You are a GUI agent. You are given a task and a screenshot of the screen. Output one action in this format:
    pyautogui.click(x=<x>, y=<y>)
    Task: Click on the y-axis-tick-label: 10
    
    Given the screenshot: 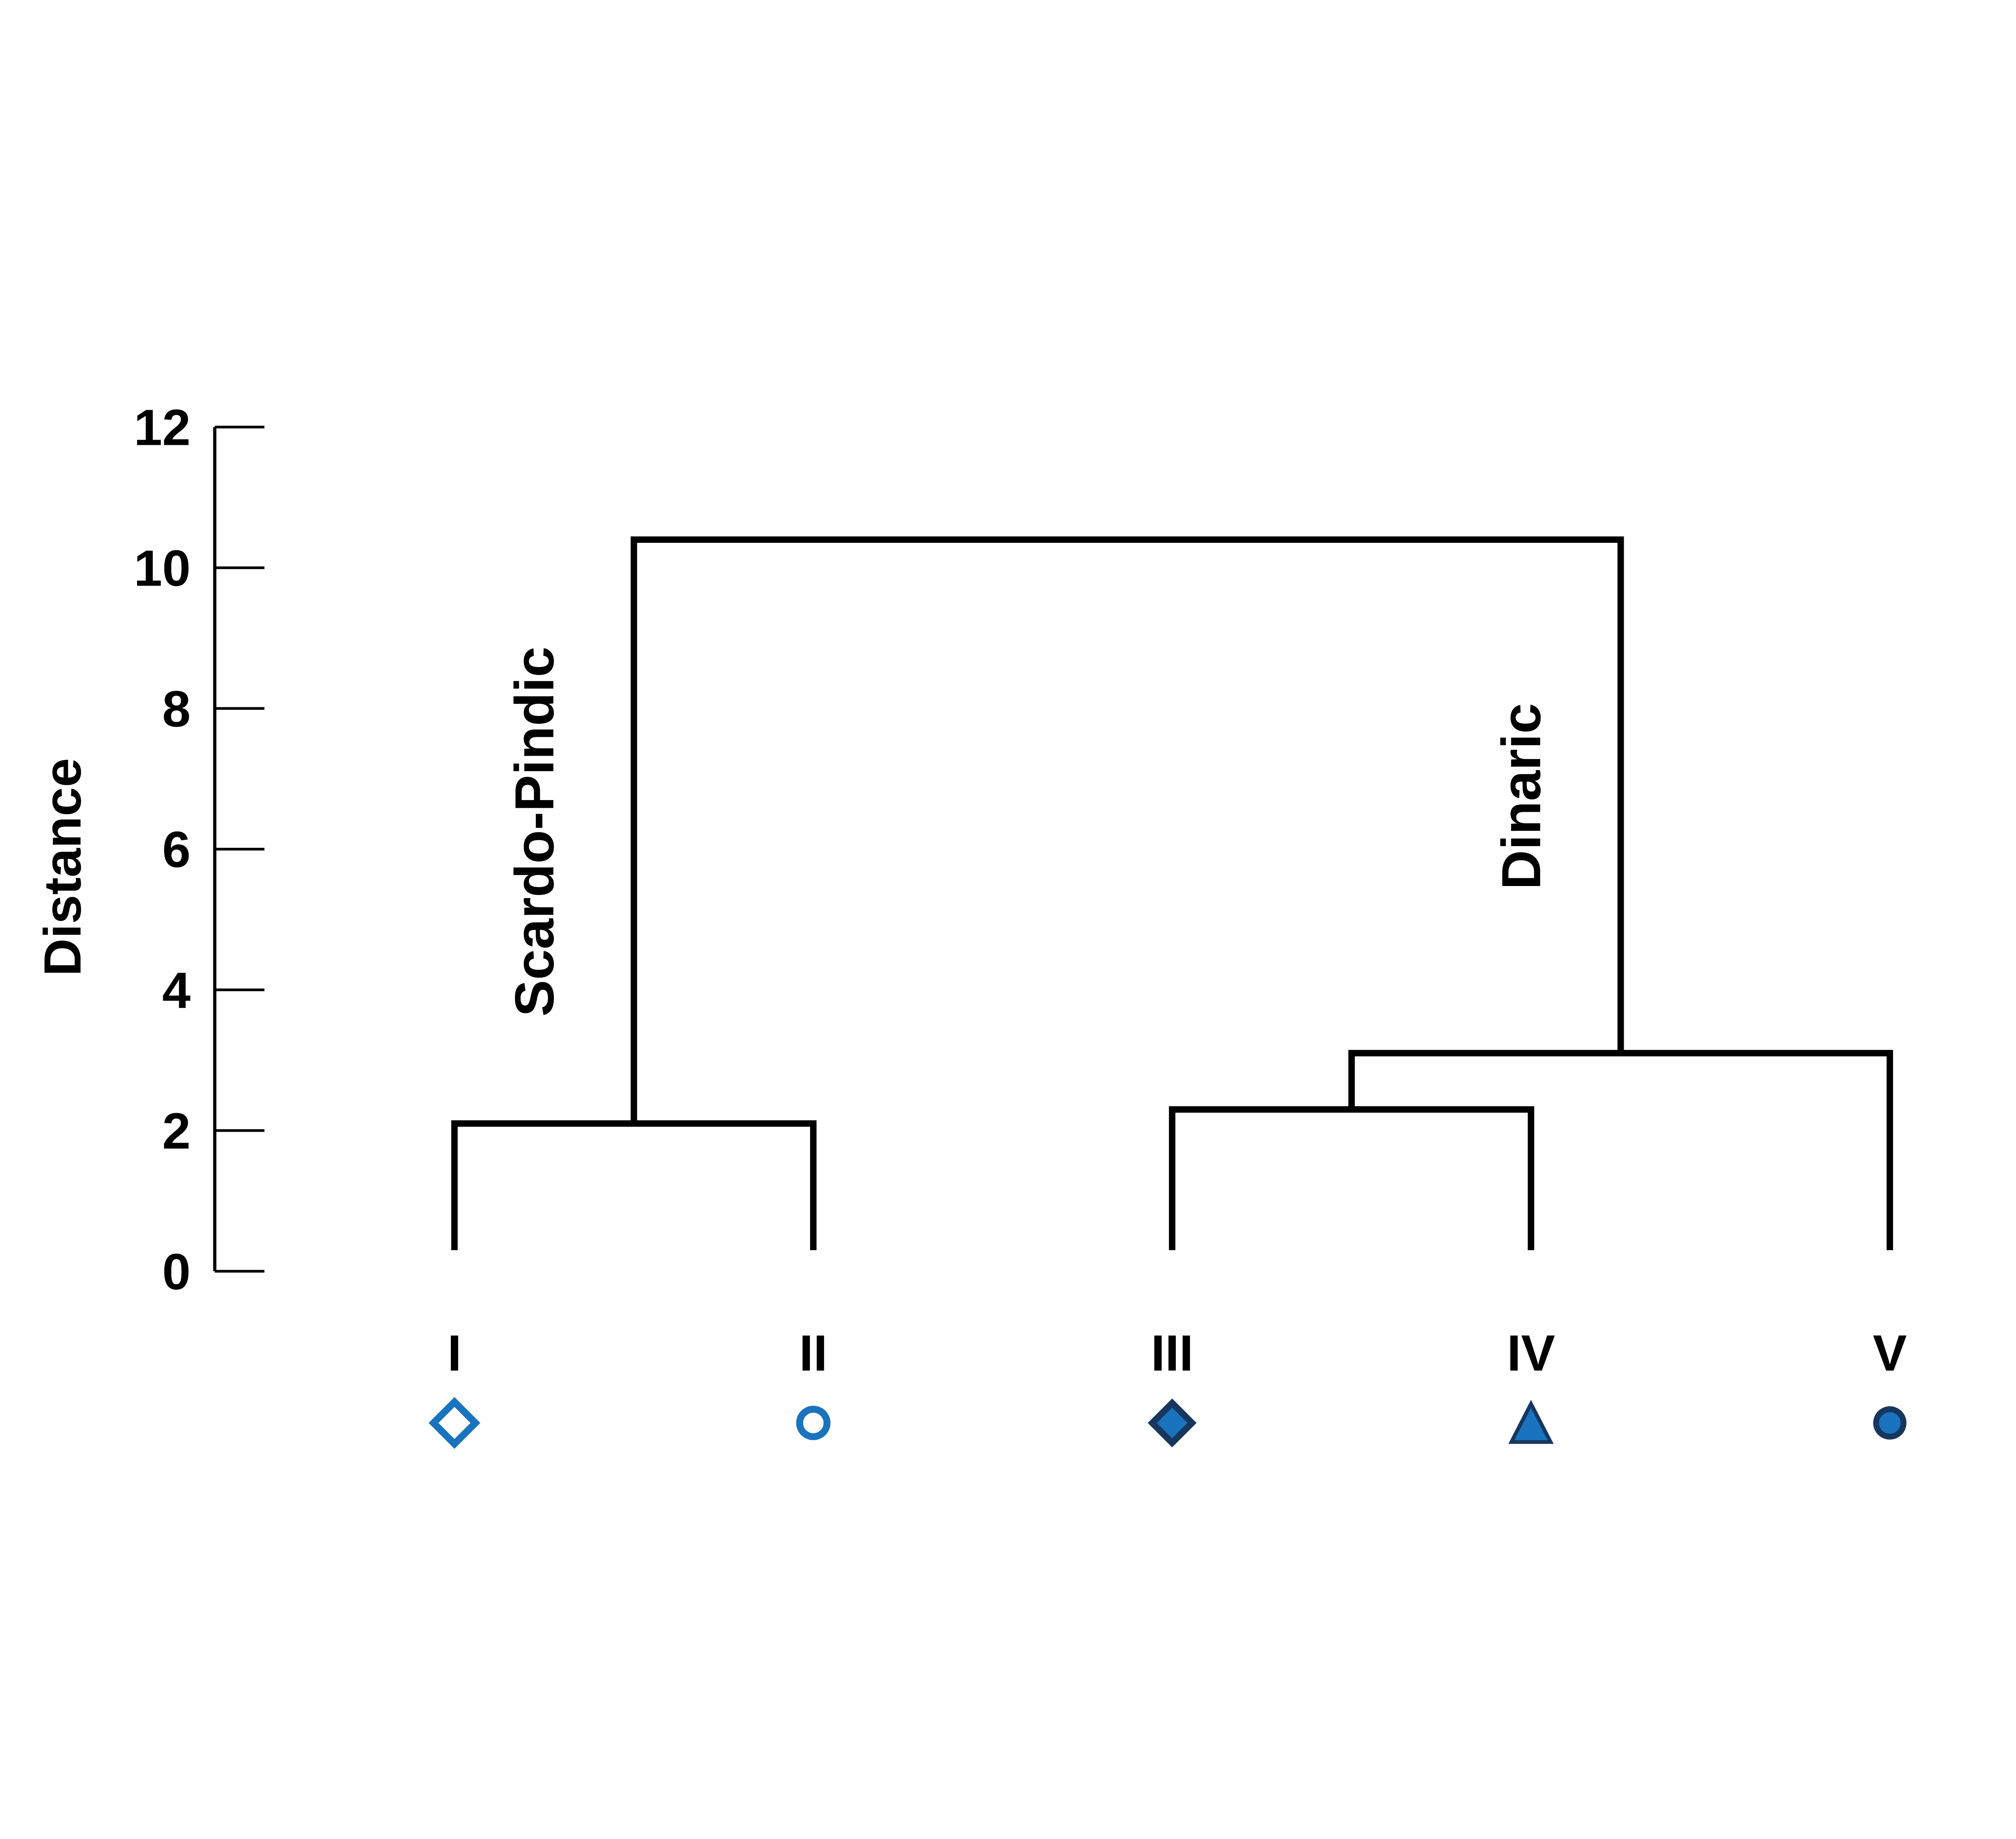 What is the action you would take?
    pyautogui.click(x=162, y=567)
    